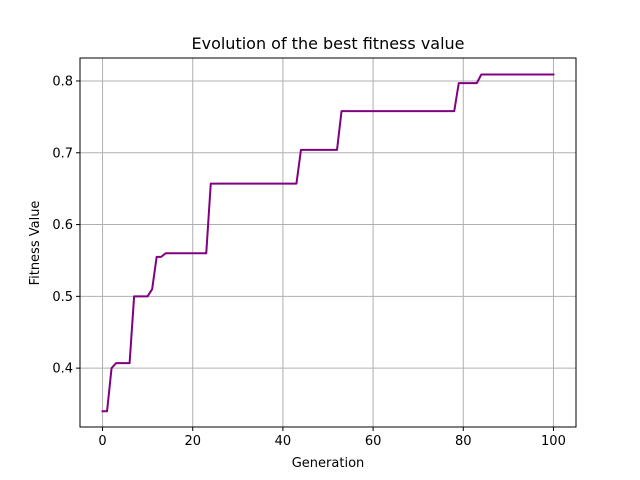  I want to click on x-axis-label: Generation, so click(328, 463).